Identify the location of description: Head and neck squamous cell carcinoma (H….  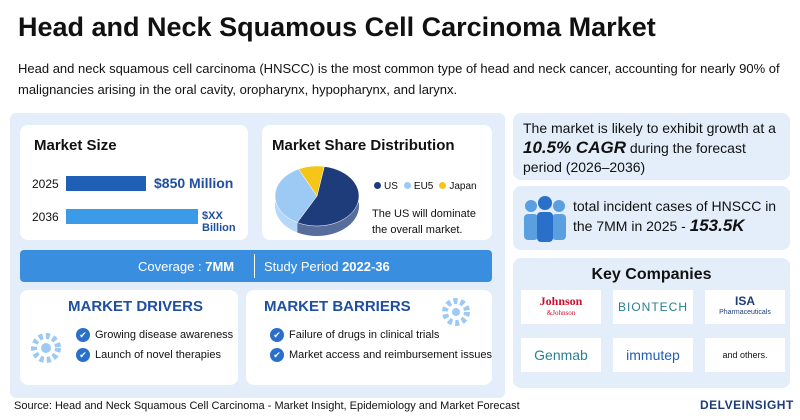
(399, 79).